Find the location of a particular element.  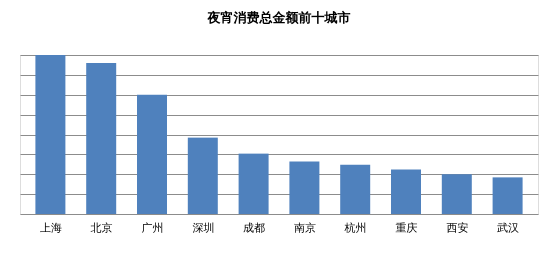

x-tick-label: 南京 is located at coordinates (305, 228).